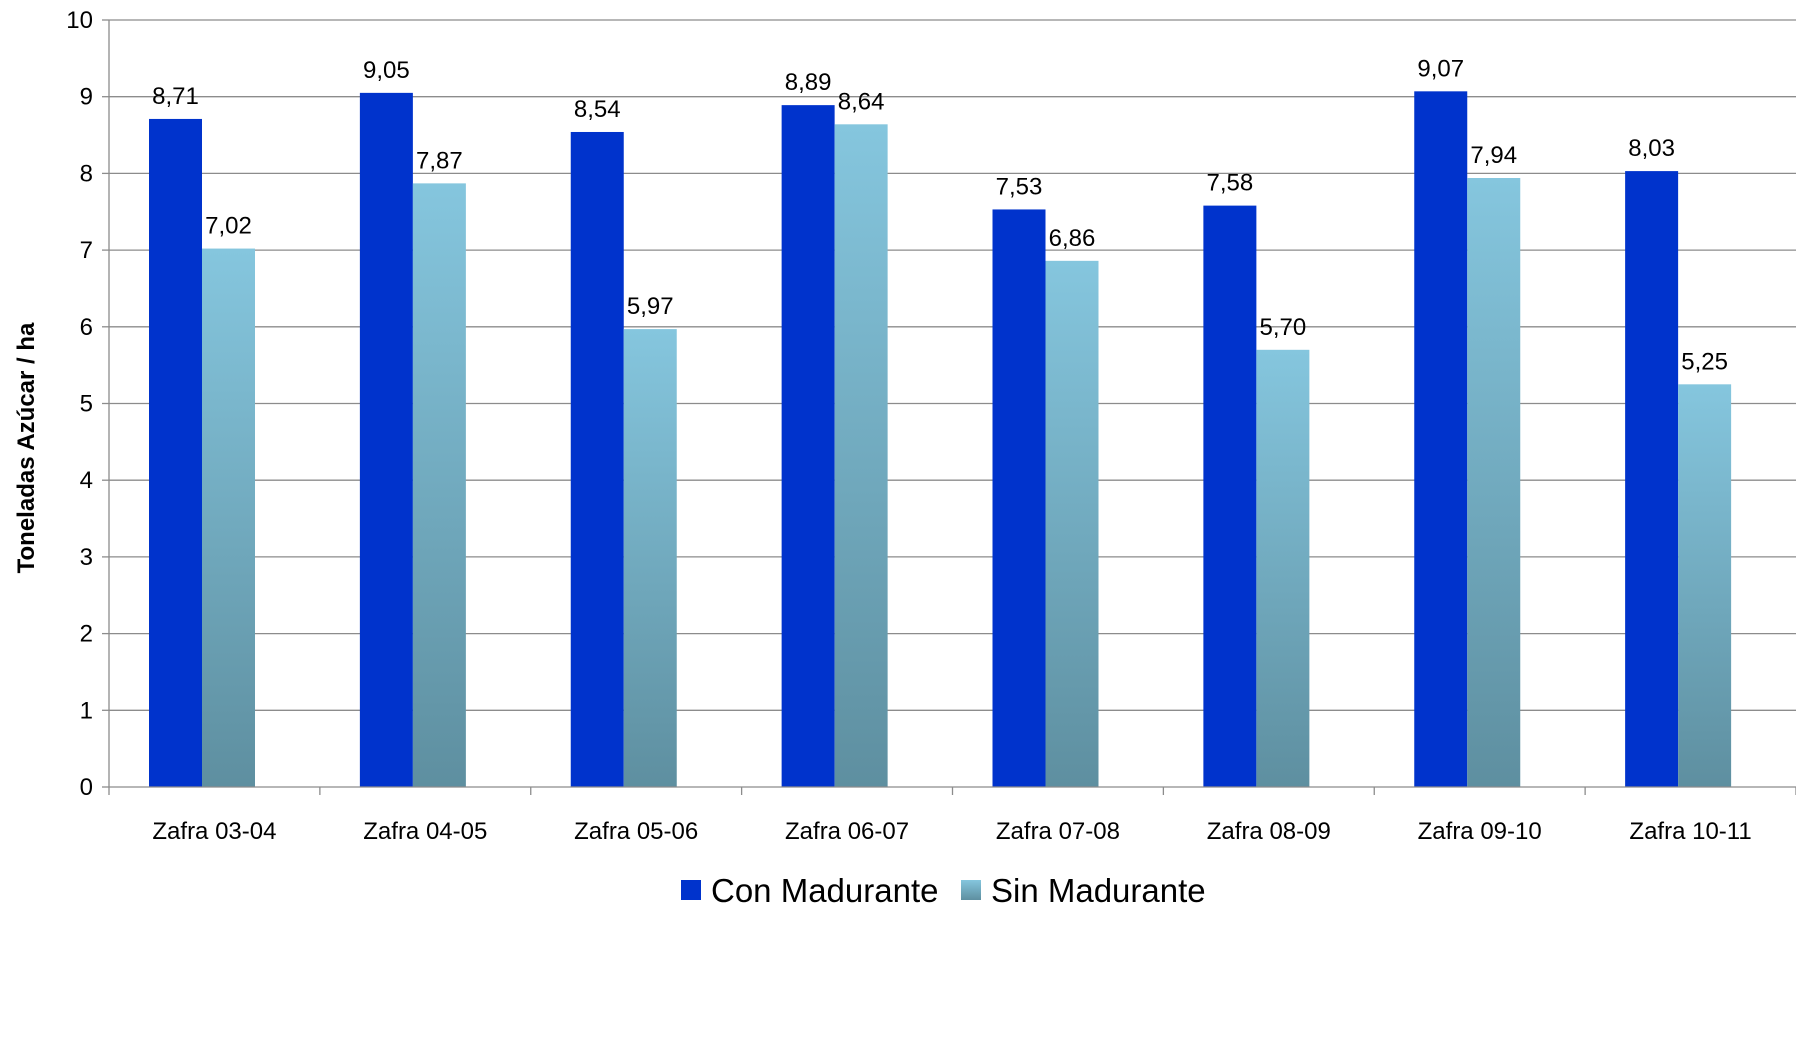 Image resolution: width=1796 pixels, height=1042 pixels. I want to click on x-category-label: Zafra 05-06, so click(636, 831).